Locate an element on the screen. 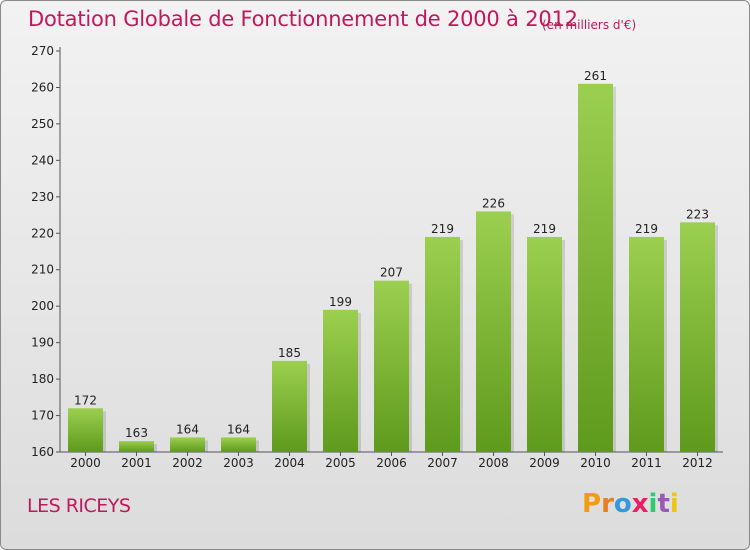 The height and width of the screenshot is (550, 750). y-tick-label: 230 is located at coordinates (42, 197).